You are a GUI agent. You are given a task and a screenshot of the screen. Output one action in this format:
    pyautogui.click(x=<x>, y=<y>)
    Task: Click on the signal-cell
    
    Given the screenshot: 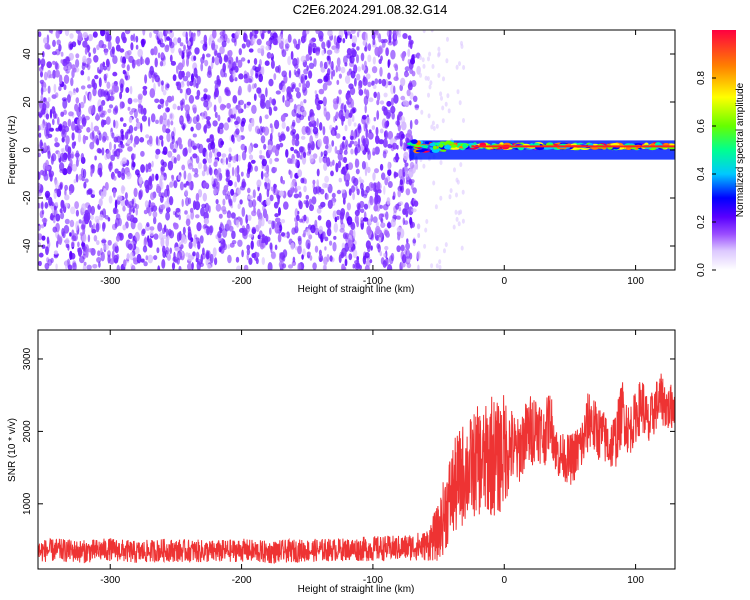 What is the action you would take?
    pyautogui.click(x=424, y=150)
    